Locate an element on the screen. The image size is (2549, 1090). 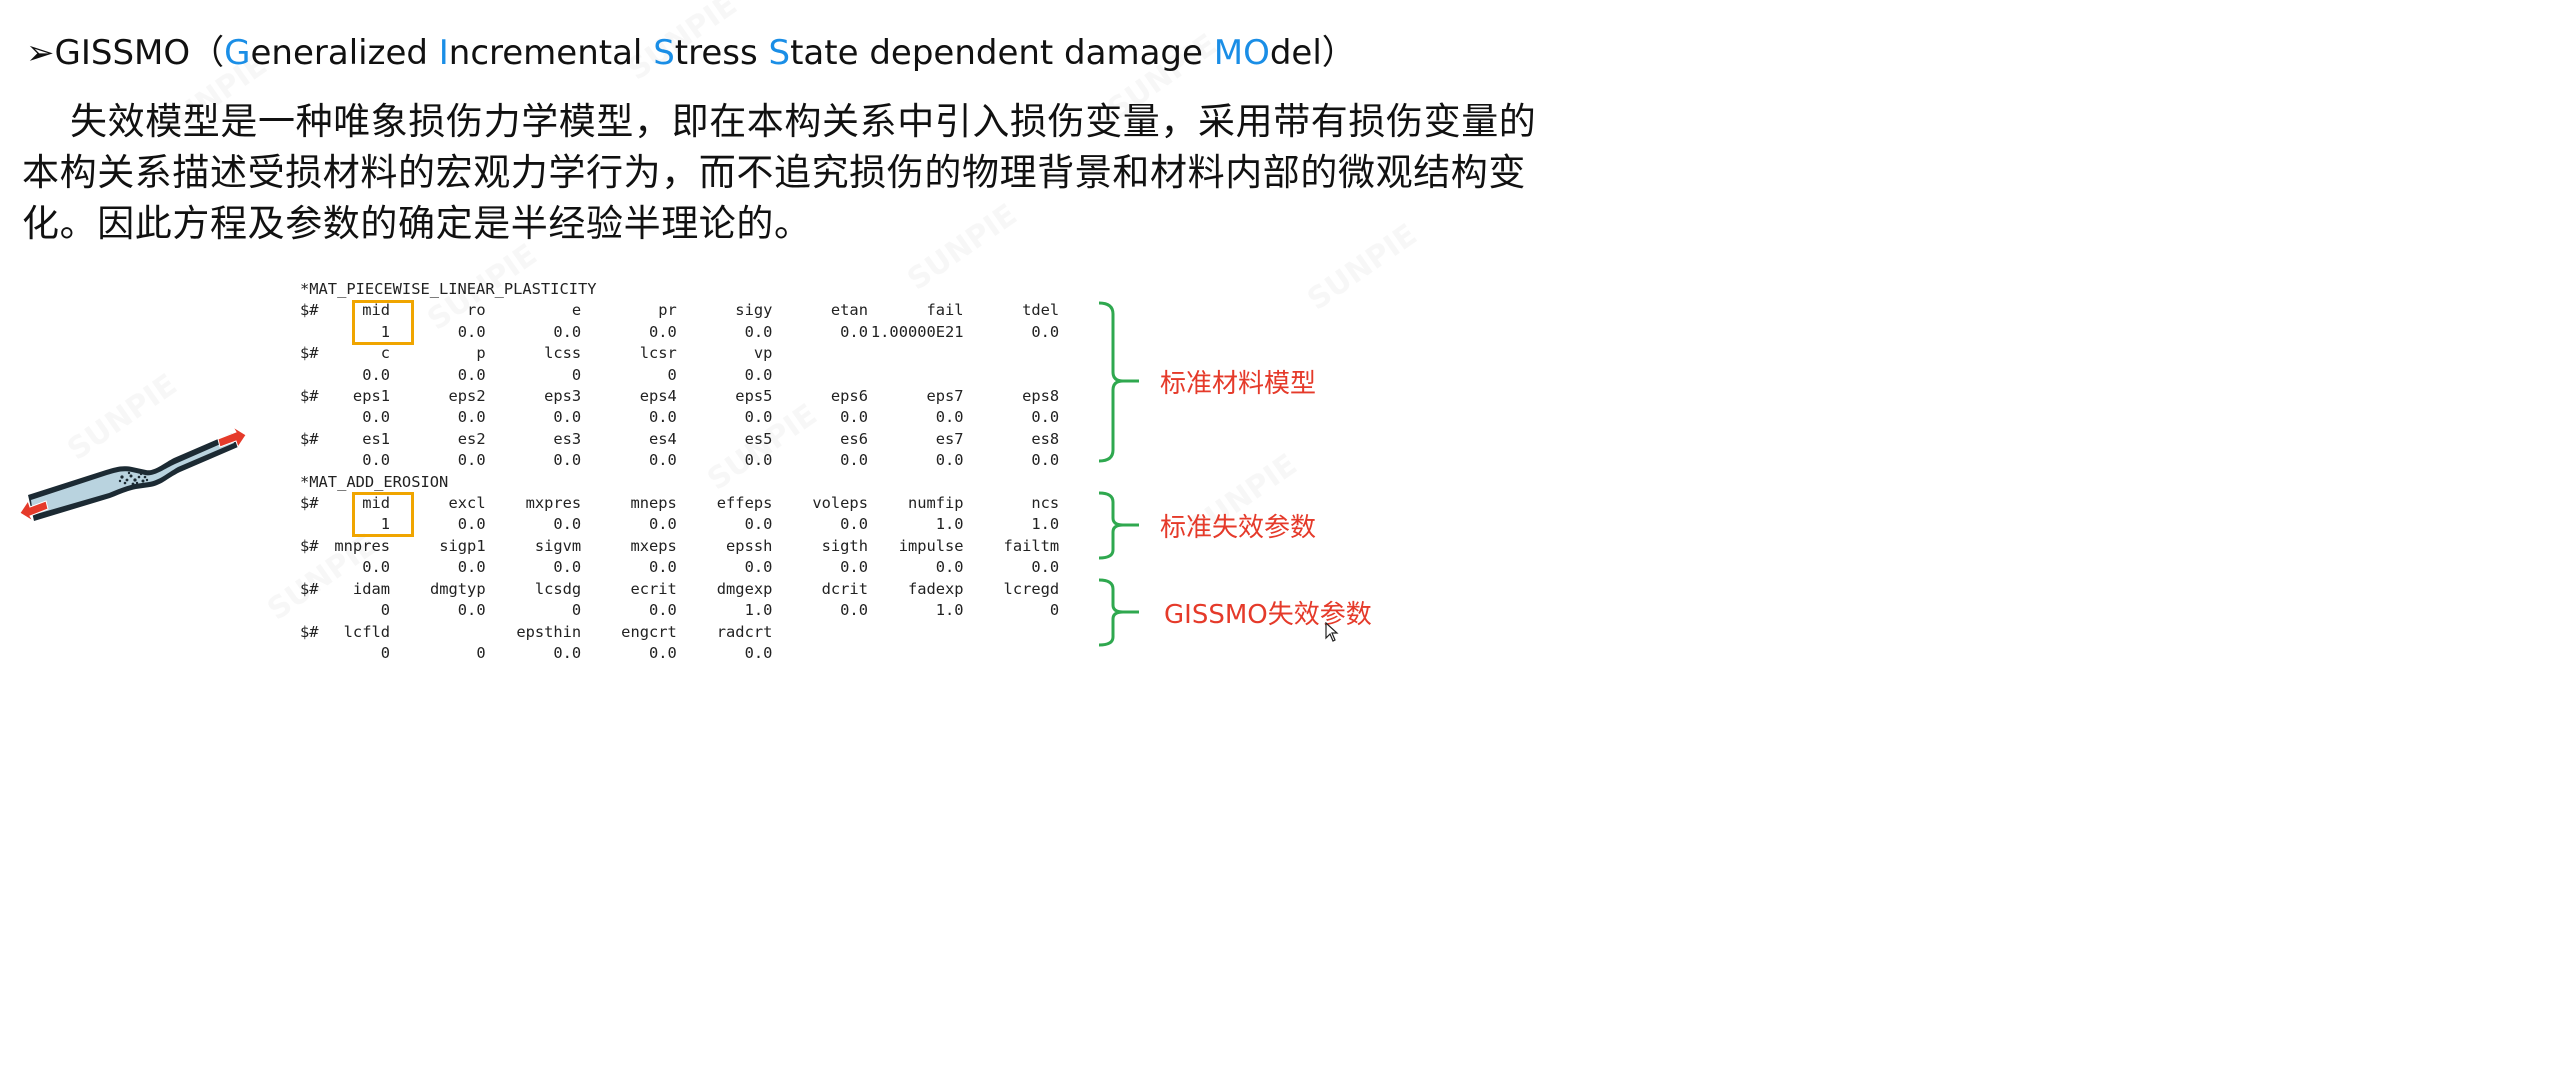
title-part: G is located at coordinates (237, 53).